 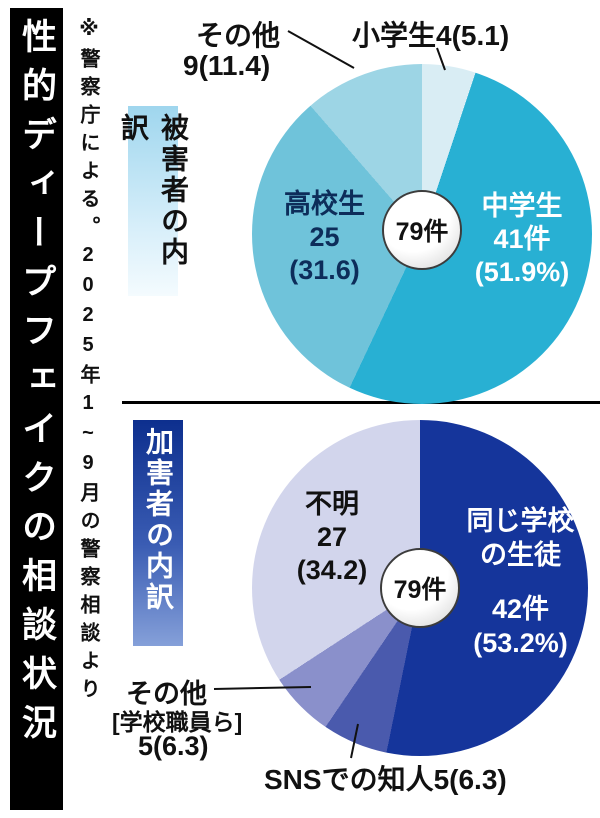 What do you see at coordinates (238, 35) in the screenshot?
I see `victims-other-label: その他` at bounding box center [238, 35].